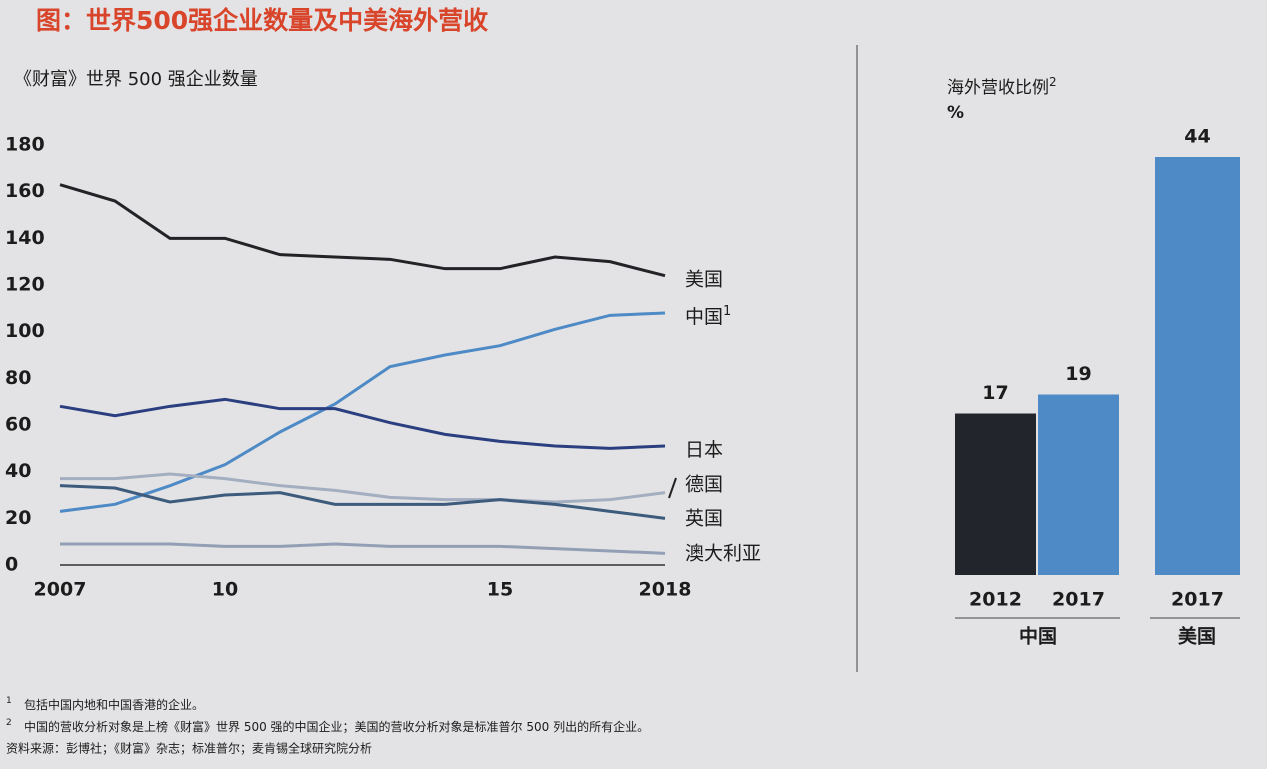  Describe the element at coordinates (998, 88) in the screenshot. I see `title-text: 海外营收比例` at that location.